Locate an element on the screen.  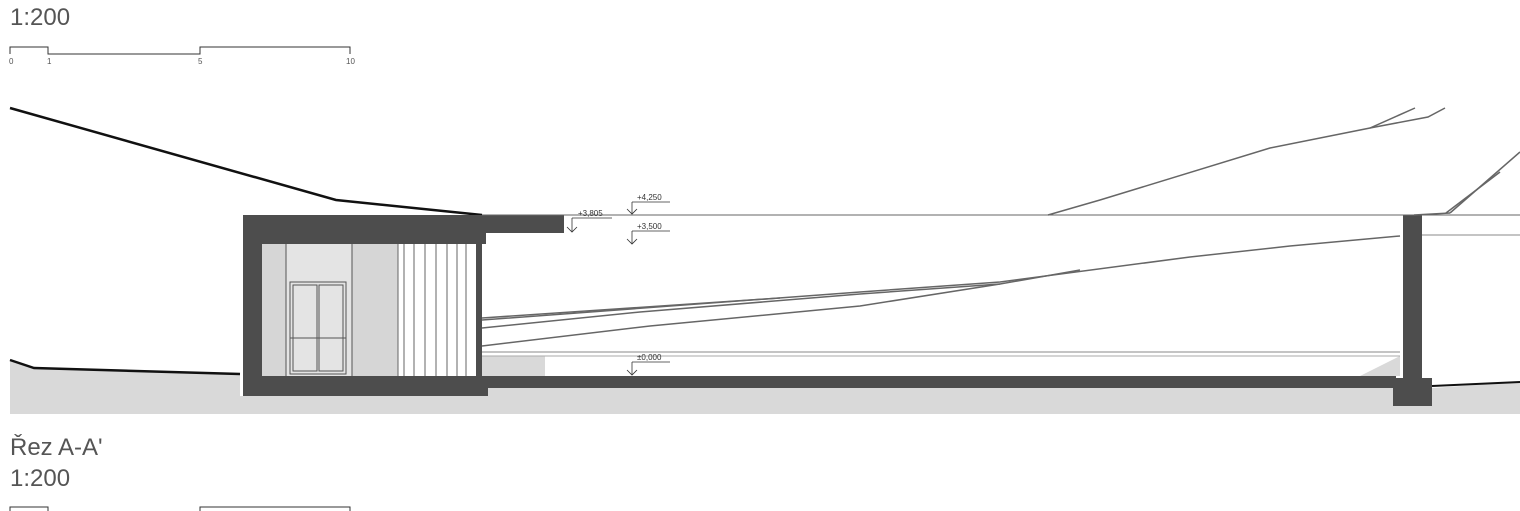
entrance-door is located at coordinates (319, 310).